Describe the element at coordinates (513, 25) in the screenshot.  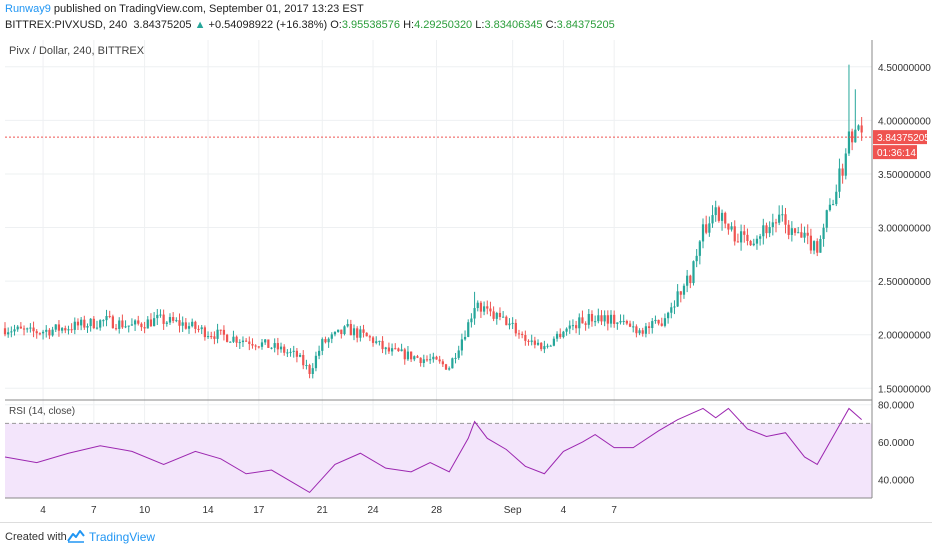
I see `low-value: 3.83406345` at that location.